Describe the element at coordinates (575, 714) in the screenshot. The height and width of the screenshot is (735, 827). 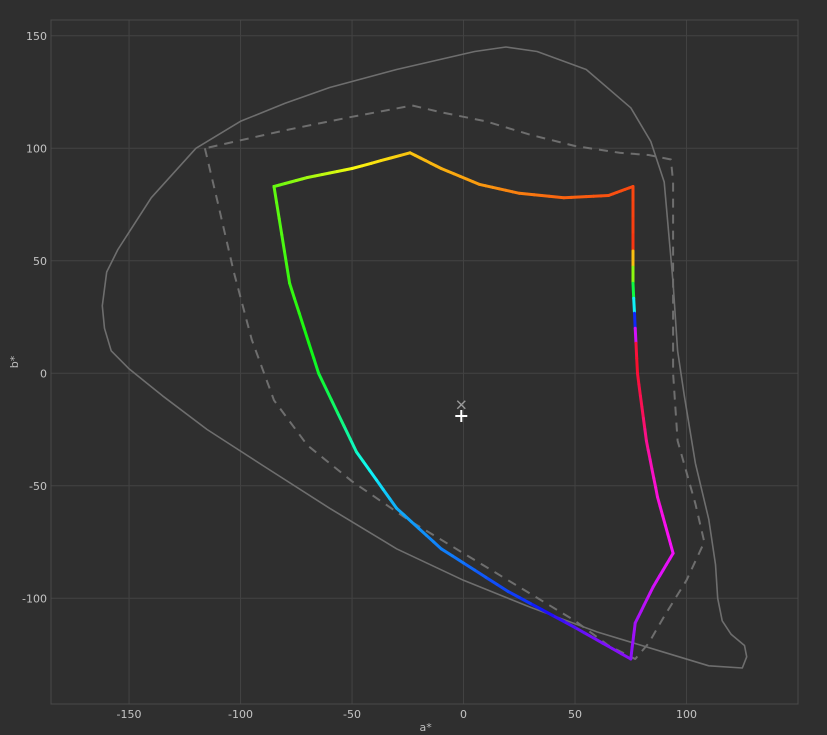
I see `x-tick-label: 50` at that location.